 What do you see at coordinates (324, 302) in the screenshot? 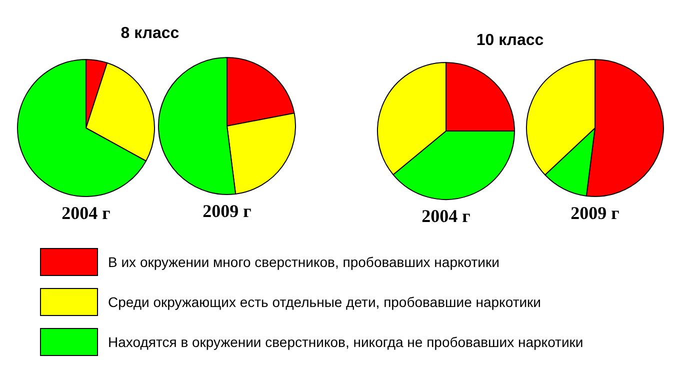
I see `legend-label: Среди окружающих есть отдельные дети, пробовавшие наркотики` at bounding box center [324, 302].